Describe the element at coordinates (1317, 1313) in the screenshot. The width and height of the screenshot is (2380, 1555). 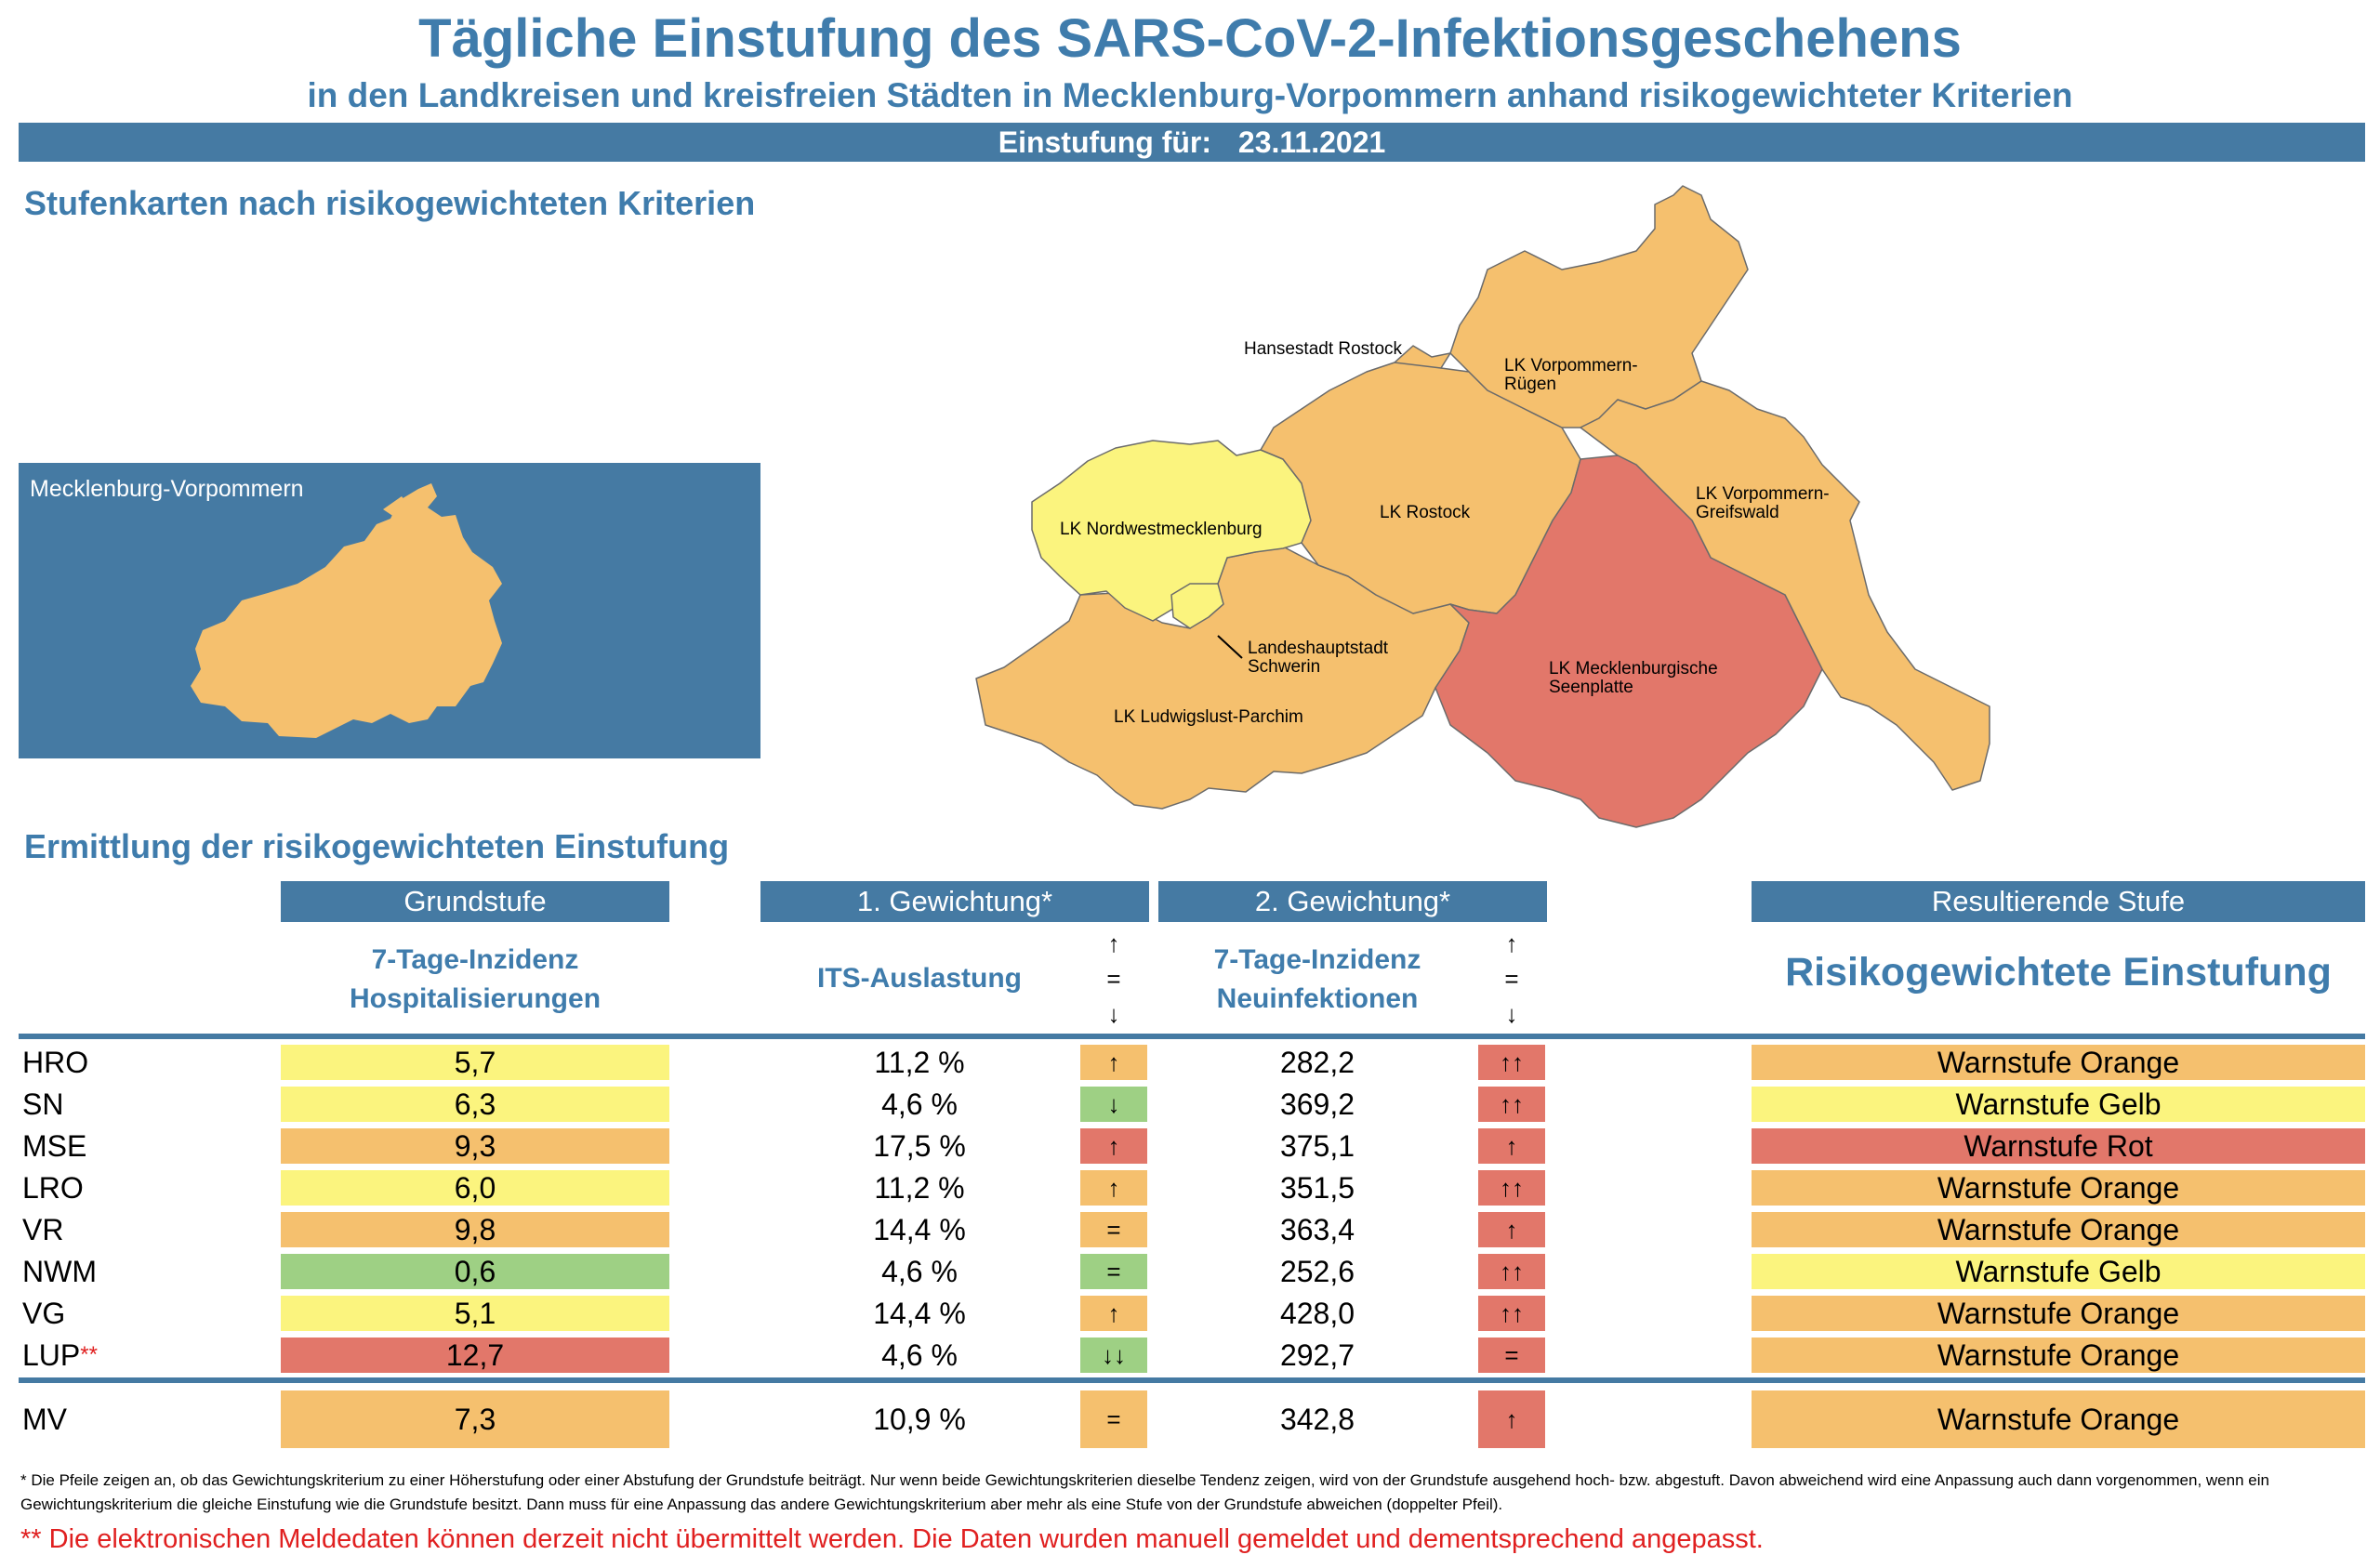
I see `neuinfektionen-cell: 428,0` at that location.